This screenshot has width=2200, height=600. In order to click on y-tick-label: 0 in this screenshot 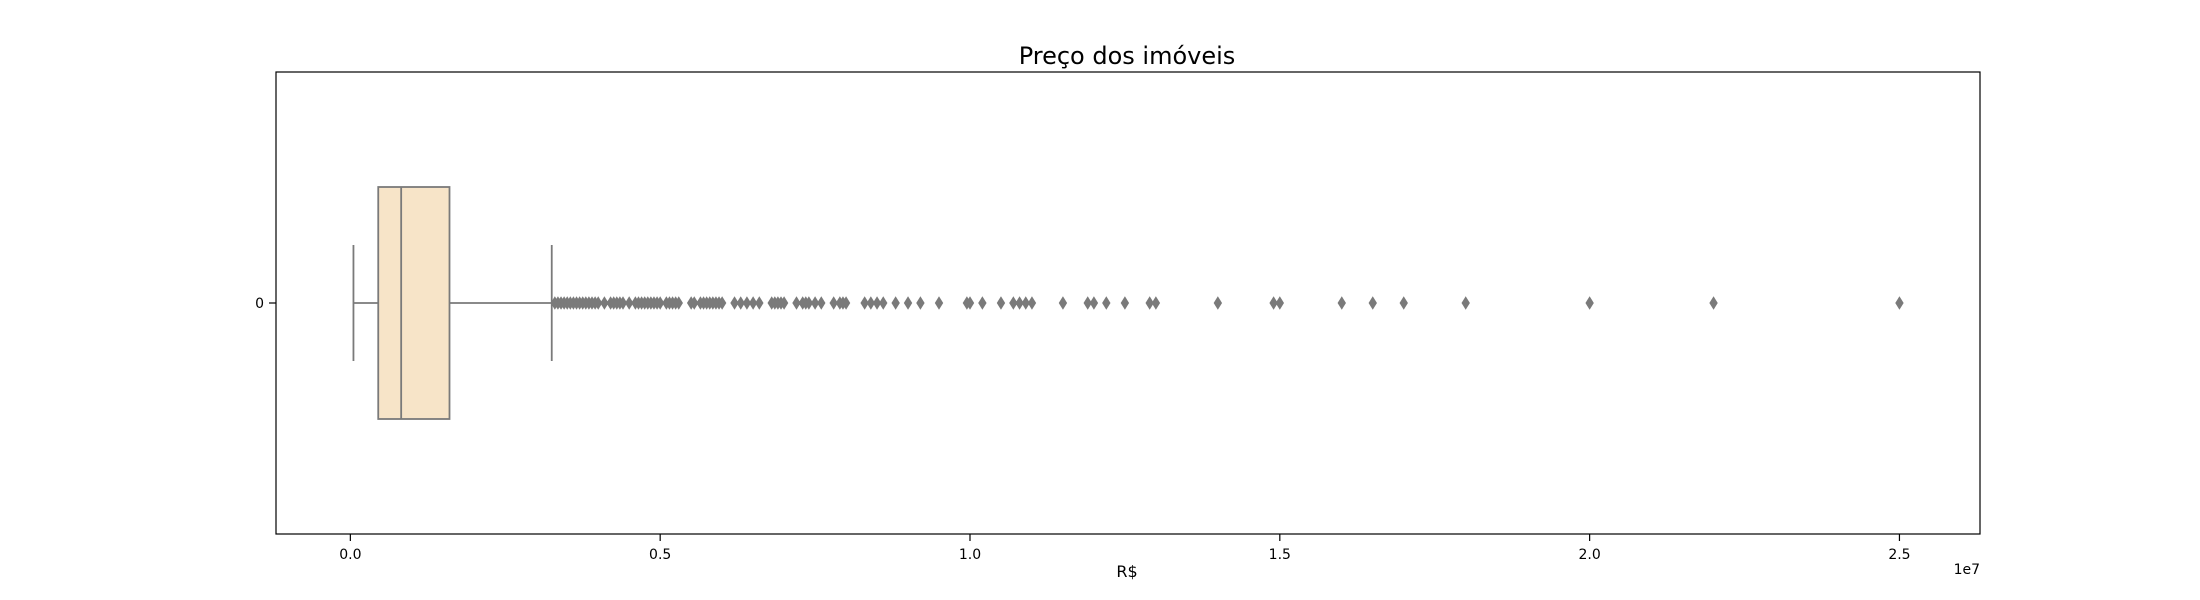, I will do `click(259, 304)`.